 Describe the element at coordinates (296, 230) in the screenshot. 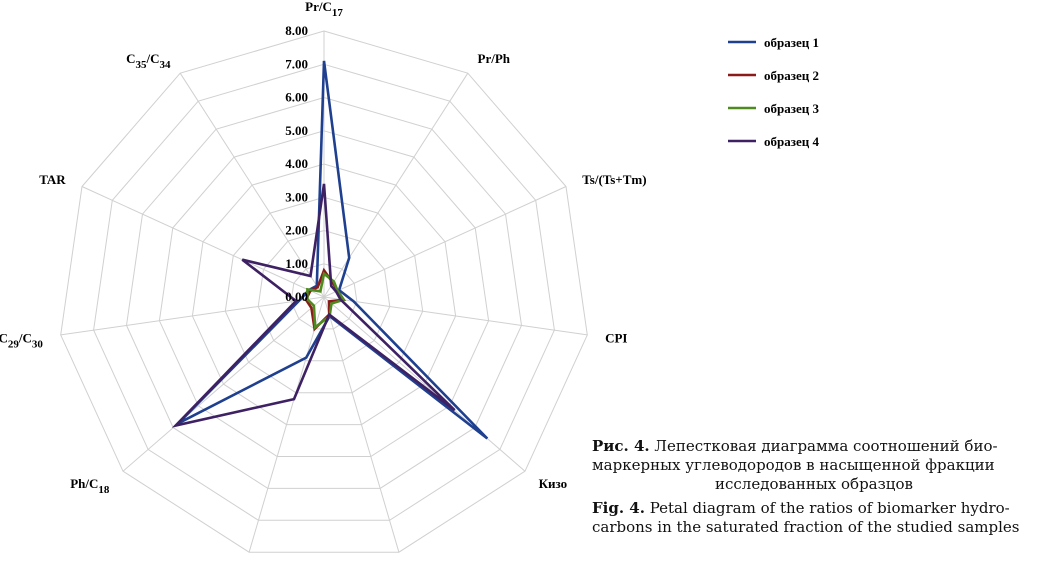

I see `tick-label-2: 2.00` at that location.